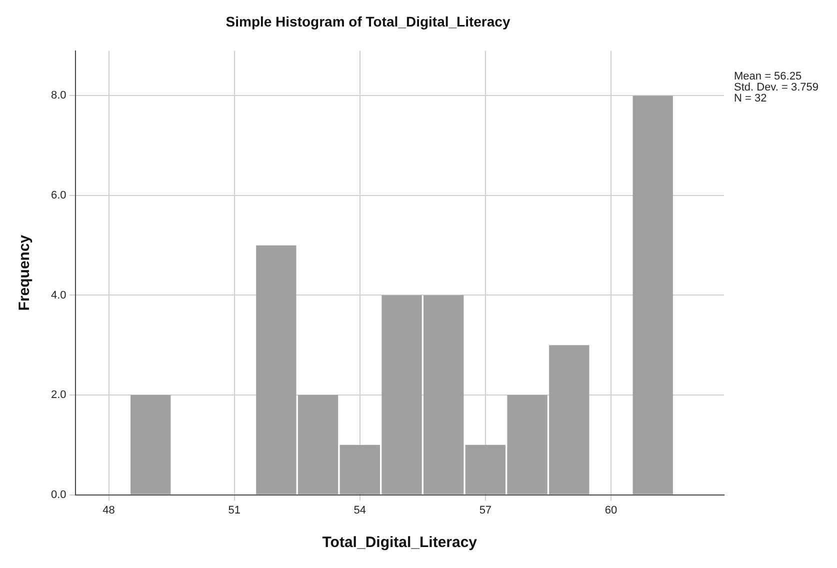 This screenshot has width=837, height=568. What do you see at coordinates (400, 543) in the screenshot?
I see `x-axis-title: Total_Digital_Literacy` at bounding box center [400, 543].